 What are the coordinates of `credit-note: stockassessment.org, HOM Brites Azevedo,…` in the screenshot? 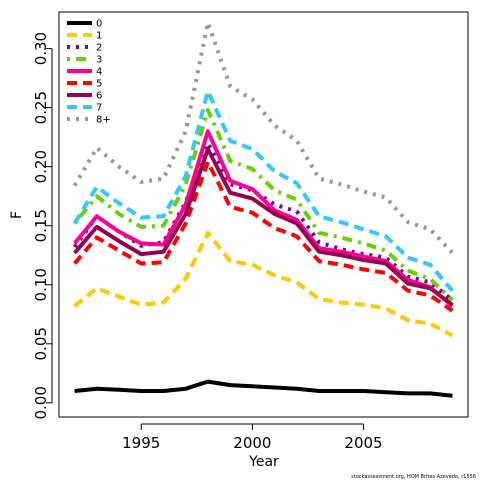 It's located at (413, 477).